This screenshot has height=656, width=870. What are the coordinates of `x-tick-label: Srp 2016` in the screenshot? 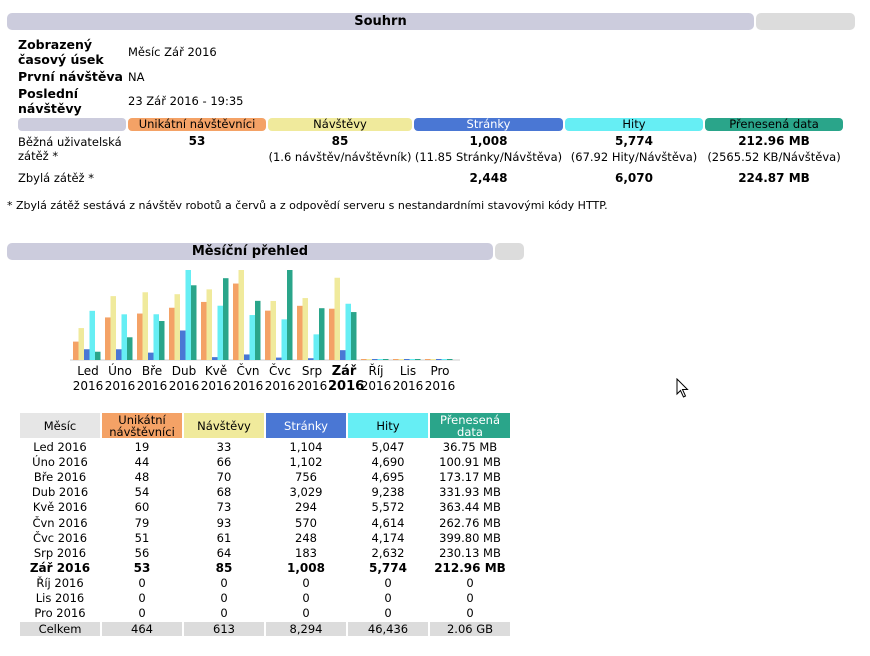 It's located at (312, 379).